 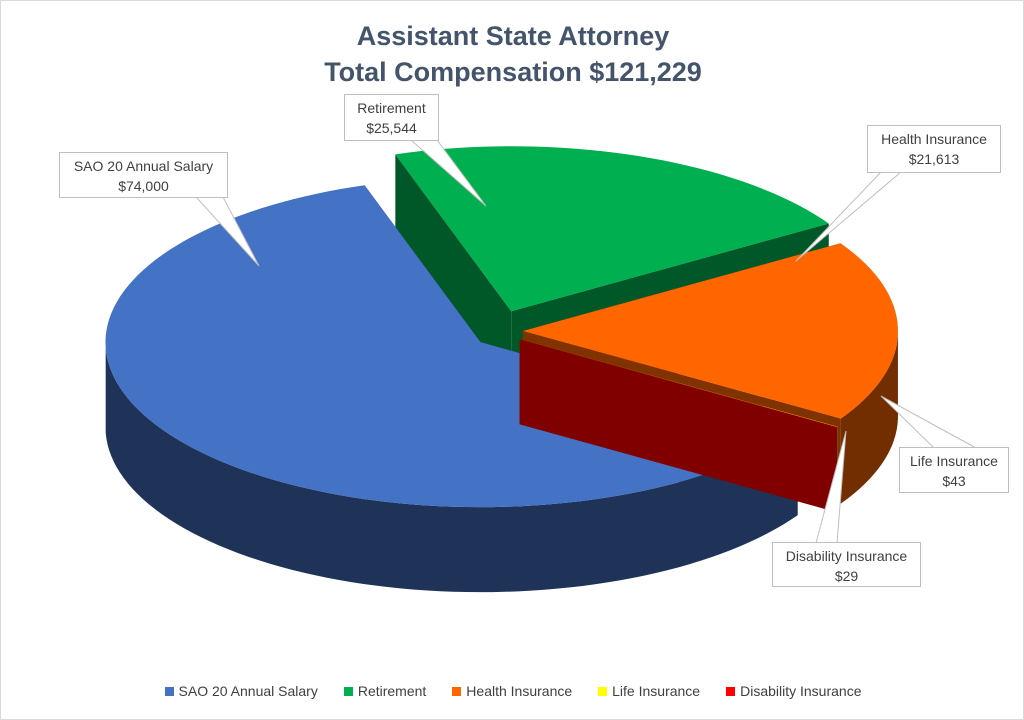 I want to click on data-label-salary: SAO 20 Annual Salary $74,000, so click(x=143, y=175).